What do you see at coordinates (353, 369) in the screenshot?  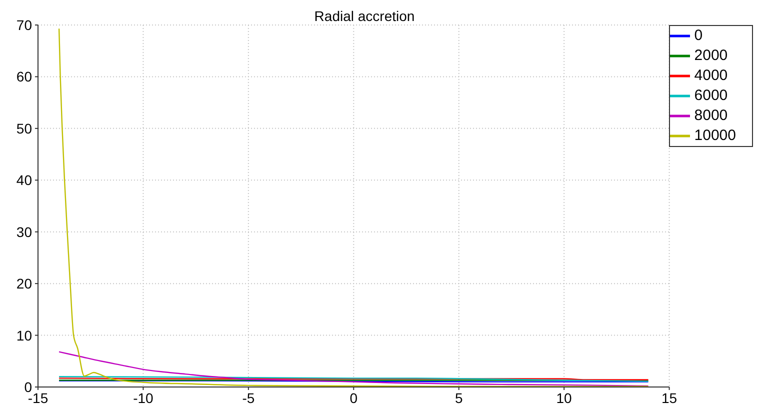 I see `line-series` at bounding box center [353, 369].